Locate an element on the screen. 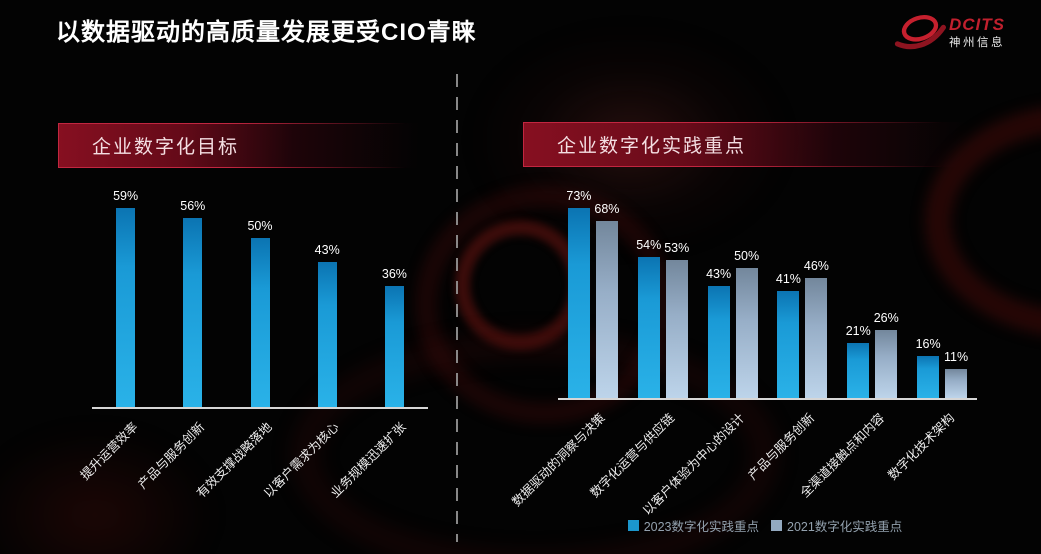 The width and height of the screenshot is (1041, 554). legend-label: 2023数字化实践重点 is located at coordinates (701, 527).